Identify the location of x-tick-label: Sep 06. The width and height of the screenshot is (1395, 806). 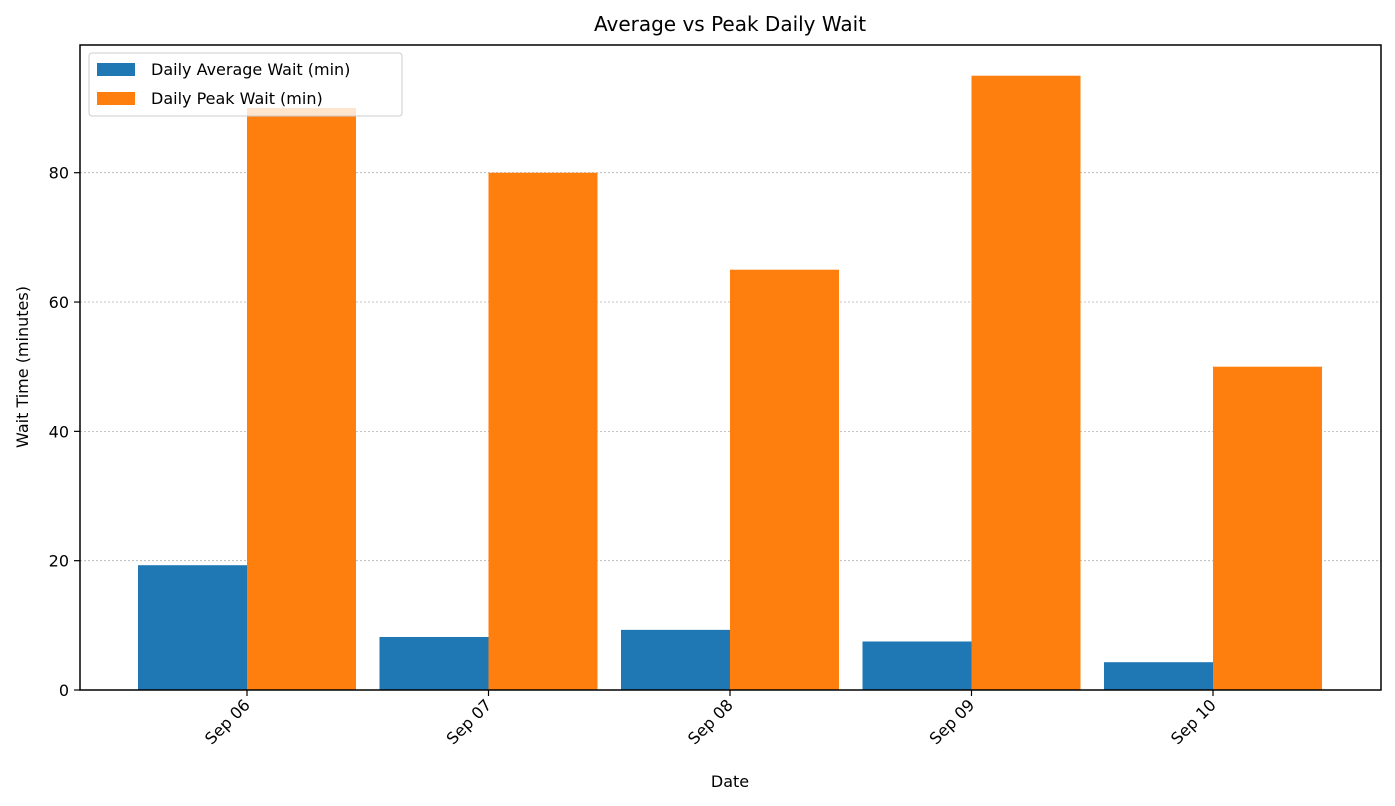
(227, 721).